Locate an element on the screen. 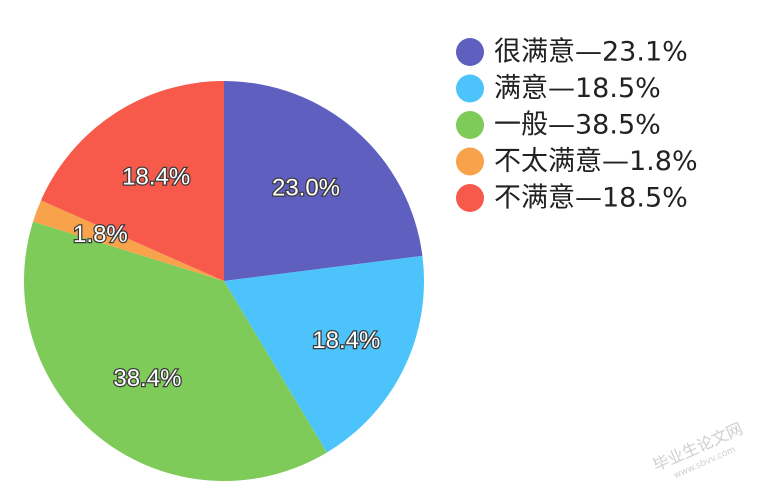 This screenshot has width=768, height=490. legend-label-3: 不太满意—1.8% is located at coordinates (596, 161).